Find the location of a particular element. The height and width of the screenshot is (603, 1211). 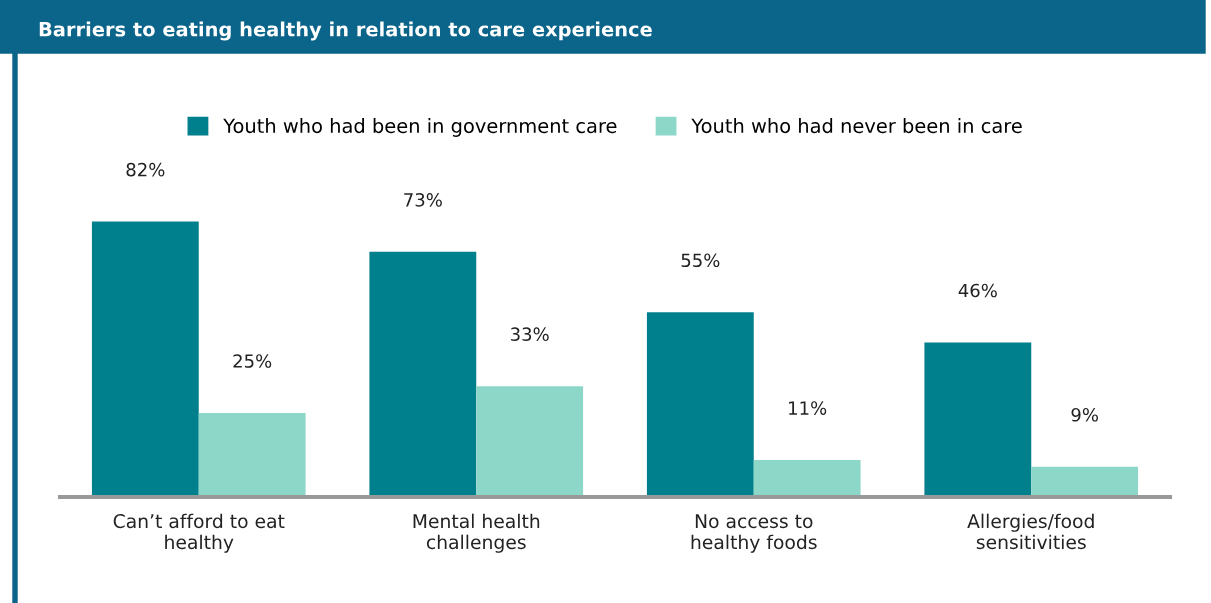

data-label: 73% is located at coordinates (423, 200).